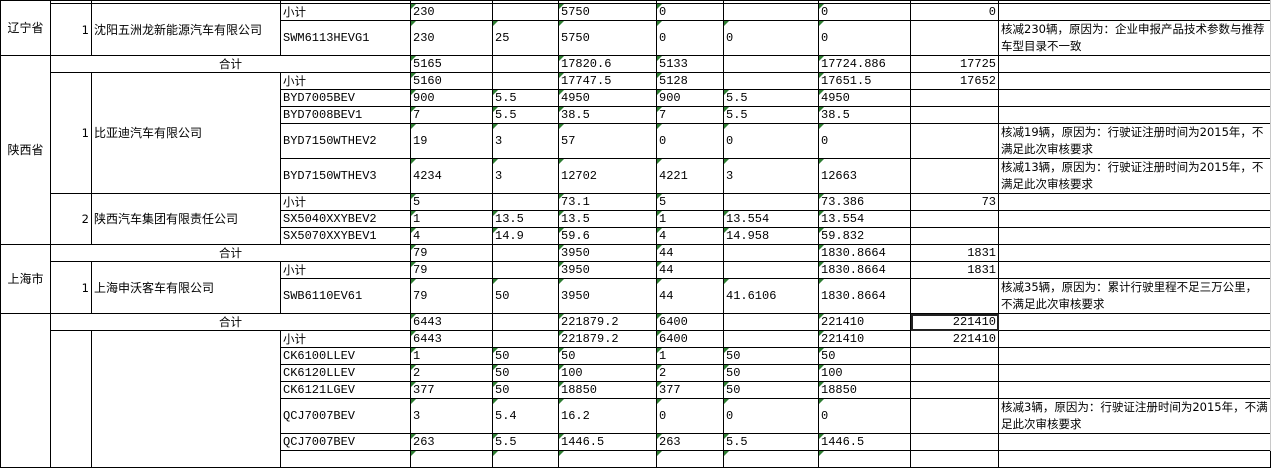  What do you see at coordinates (186, 287) in the screenshot?
I see `company-name: 上海申沃客车有限公司` at bounding box center [186, 287].